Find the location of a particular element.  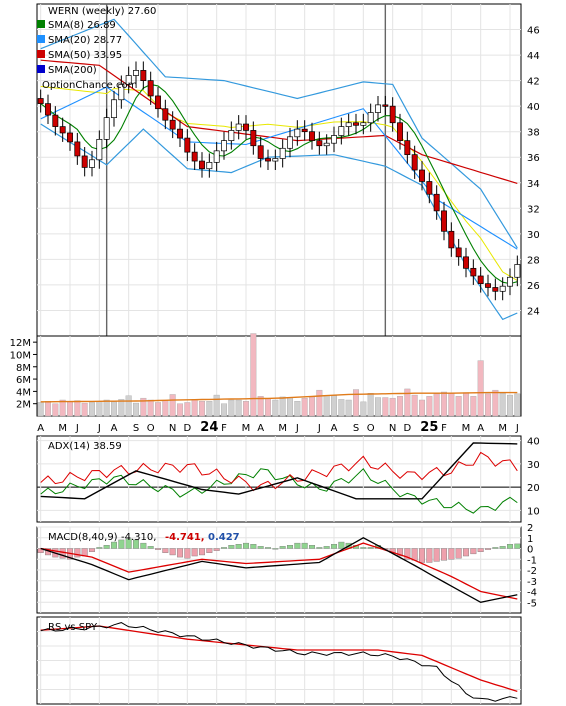

price-tick-label: 40 is located at coordinates (533, 107).